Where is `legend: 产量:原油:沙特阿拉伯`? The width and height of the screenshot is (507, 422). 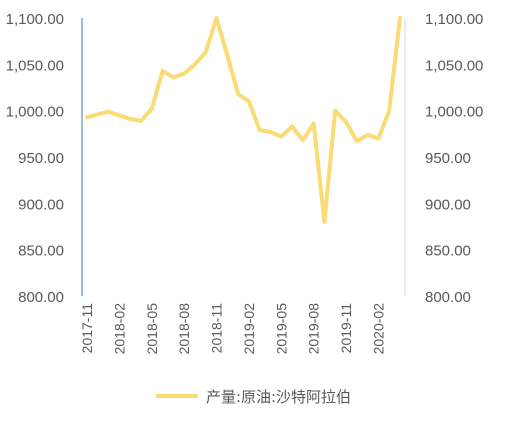
legend: 产量:原油:沙特阿拉伯 is located at coordinates (253, 396).